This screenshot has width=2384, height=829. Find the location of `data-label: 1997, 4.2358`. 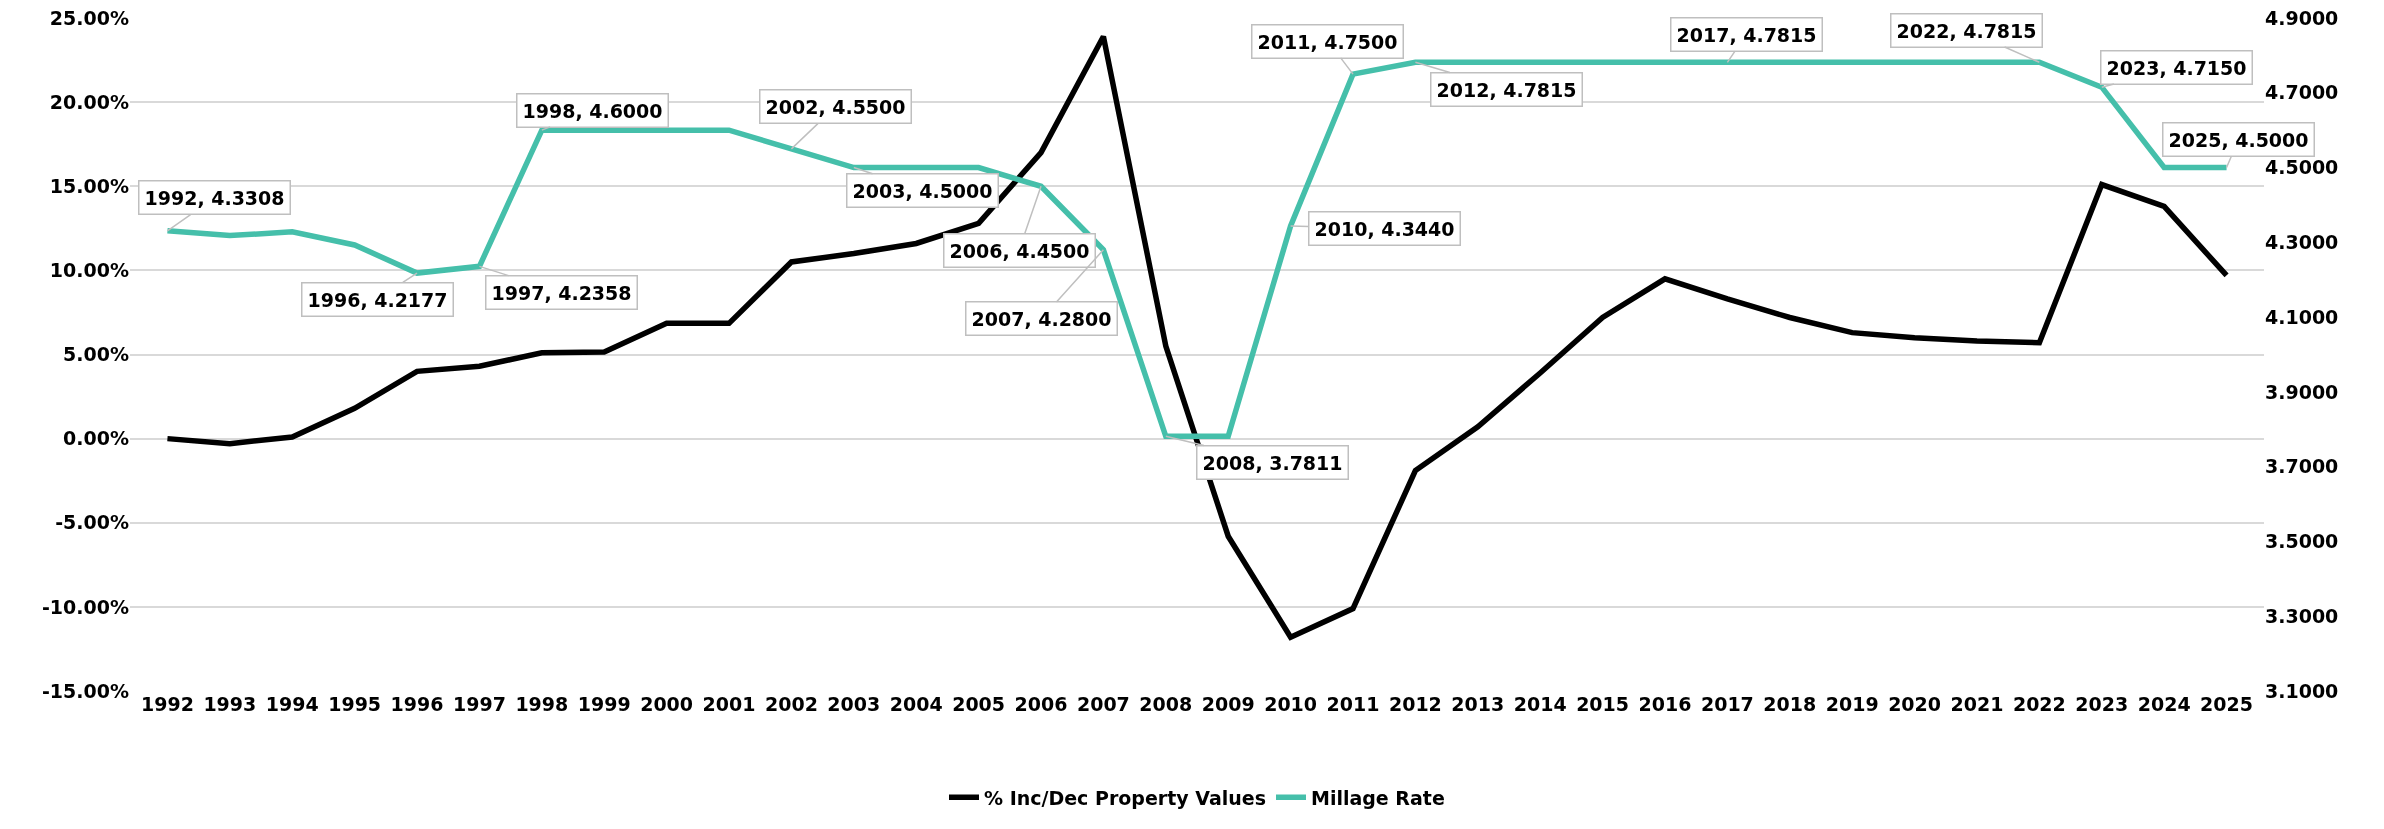

data-label: 1997, 4.2358 is located at coordinates (561, 292).